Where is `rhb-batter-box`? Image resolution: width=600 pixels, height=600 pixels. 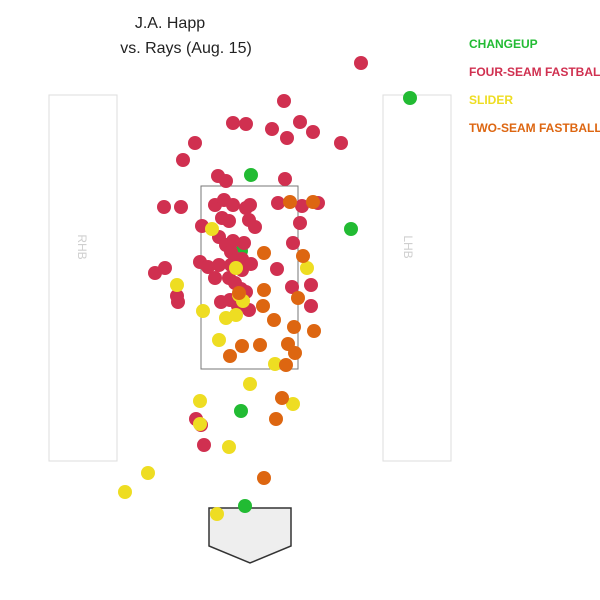
rhb-batter-box is located at coordinates (83, 278).